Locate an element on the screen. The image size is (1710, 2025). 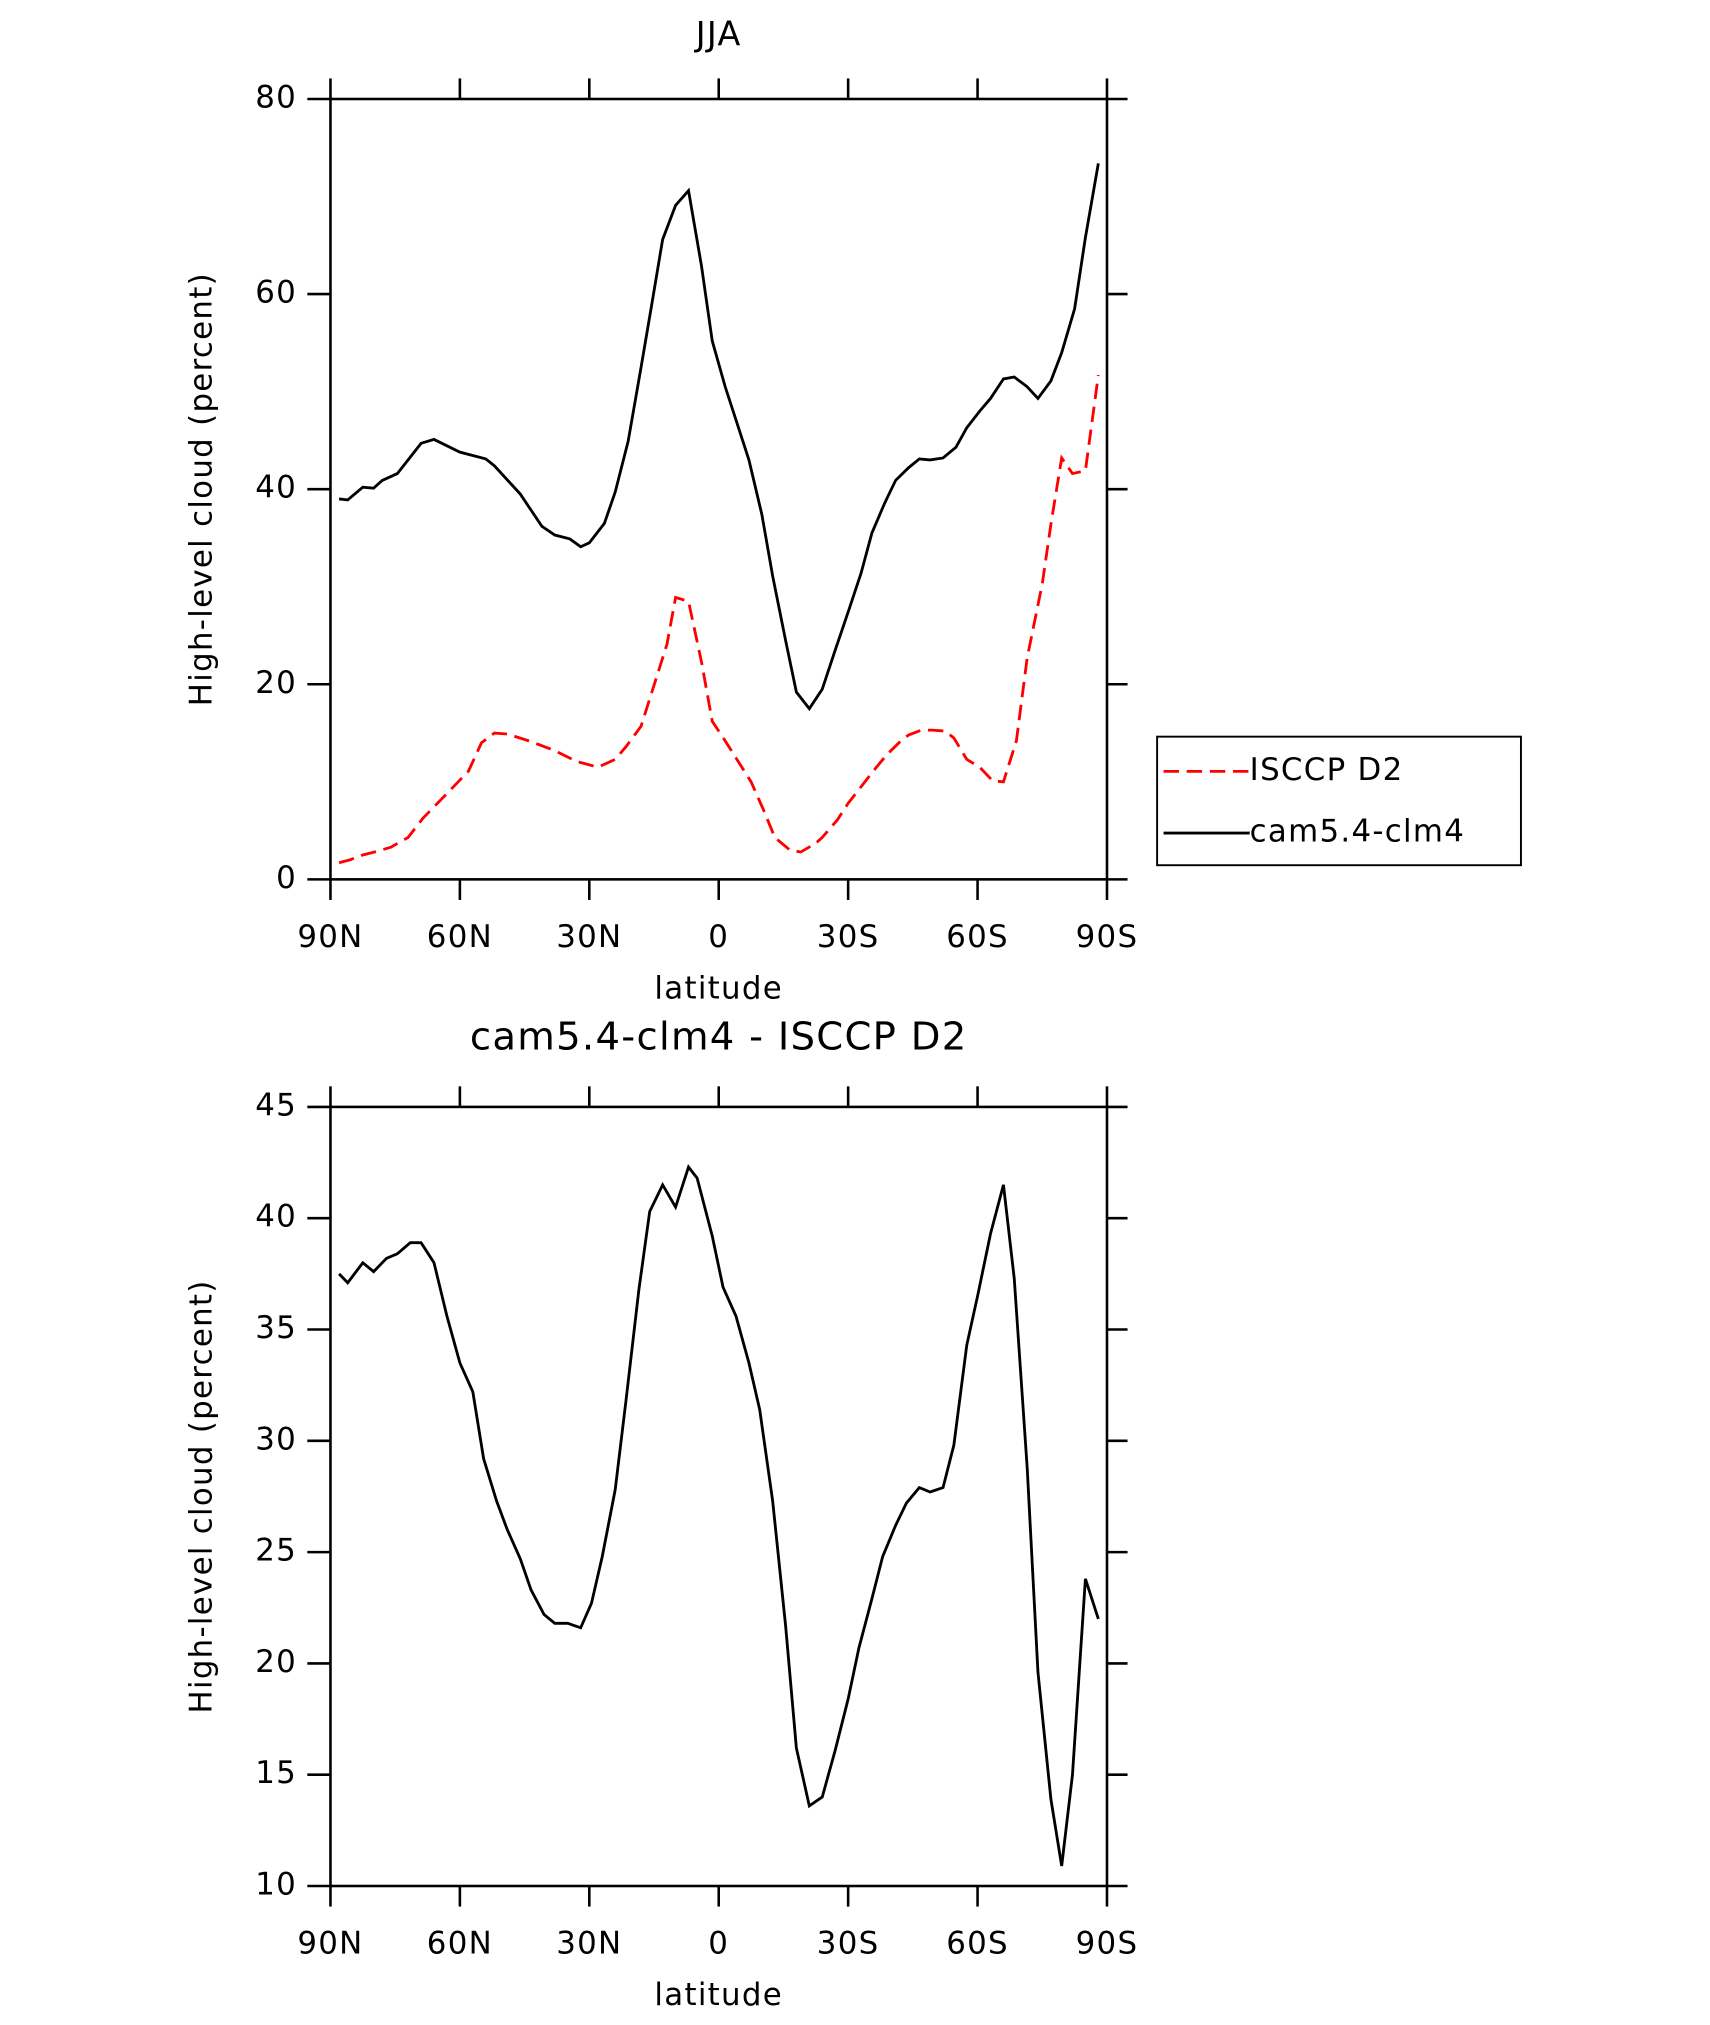
y-tick-label: 15 is located at coordinates (276, 1773).